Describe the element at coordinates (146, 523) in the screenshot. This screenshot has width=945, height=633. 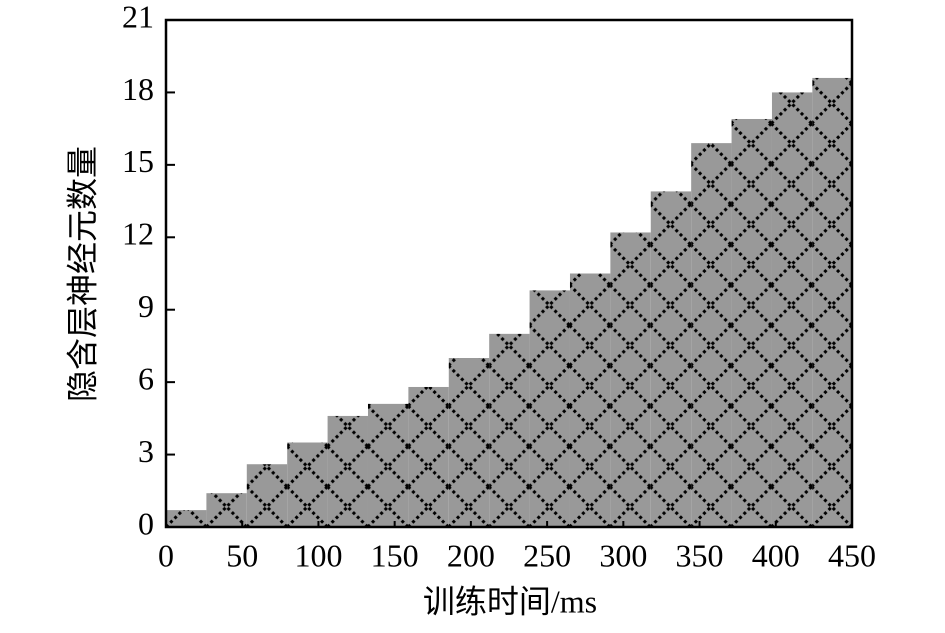
I see `y-tick-label: 0` at that location.